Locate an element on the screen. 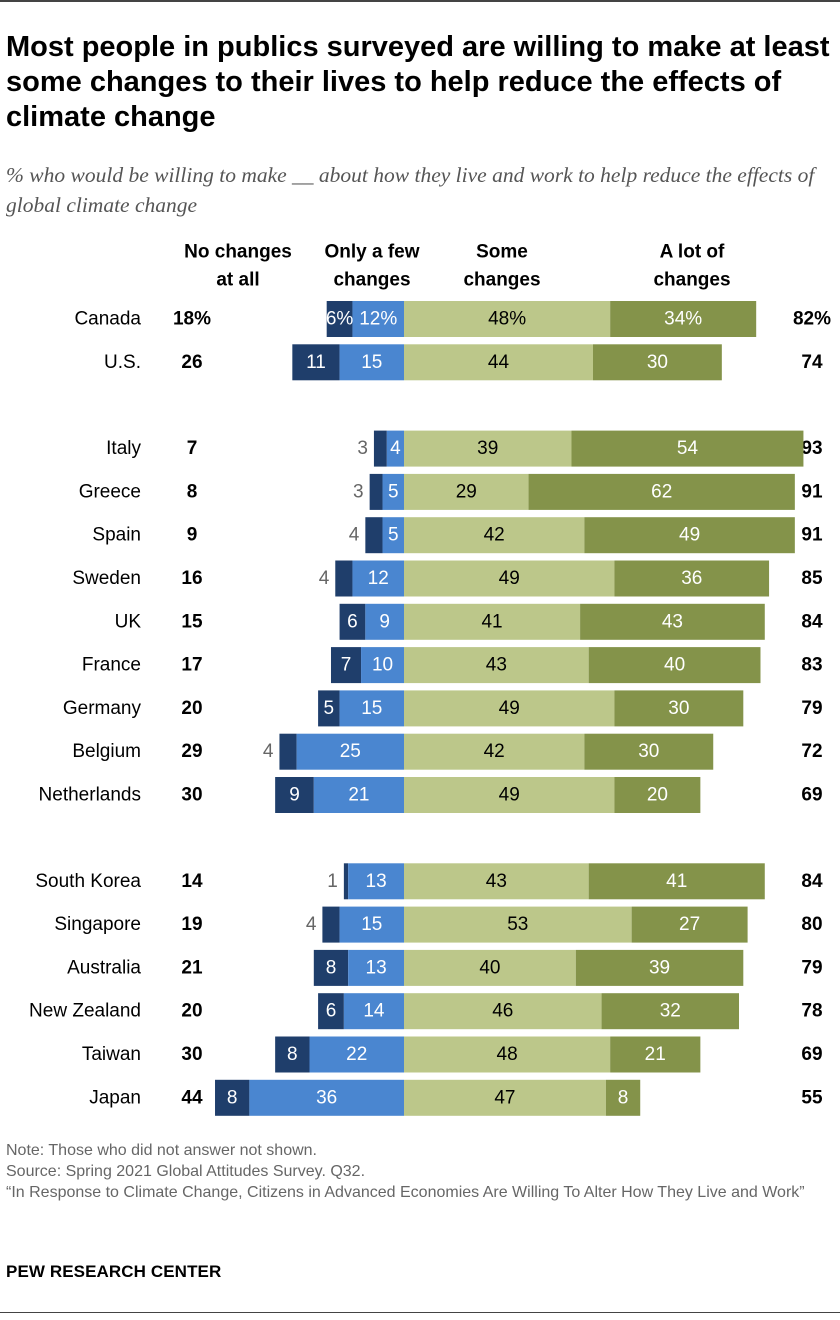 The width and height of the screenshot is (840, 1320). label-lot-segment: 62 is located at coordinates (661, 491).